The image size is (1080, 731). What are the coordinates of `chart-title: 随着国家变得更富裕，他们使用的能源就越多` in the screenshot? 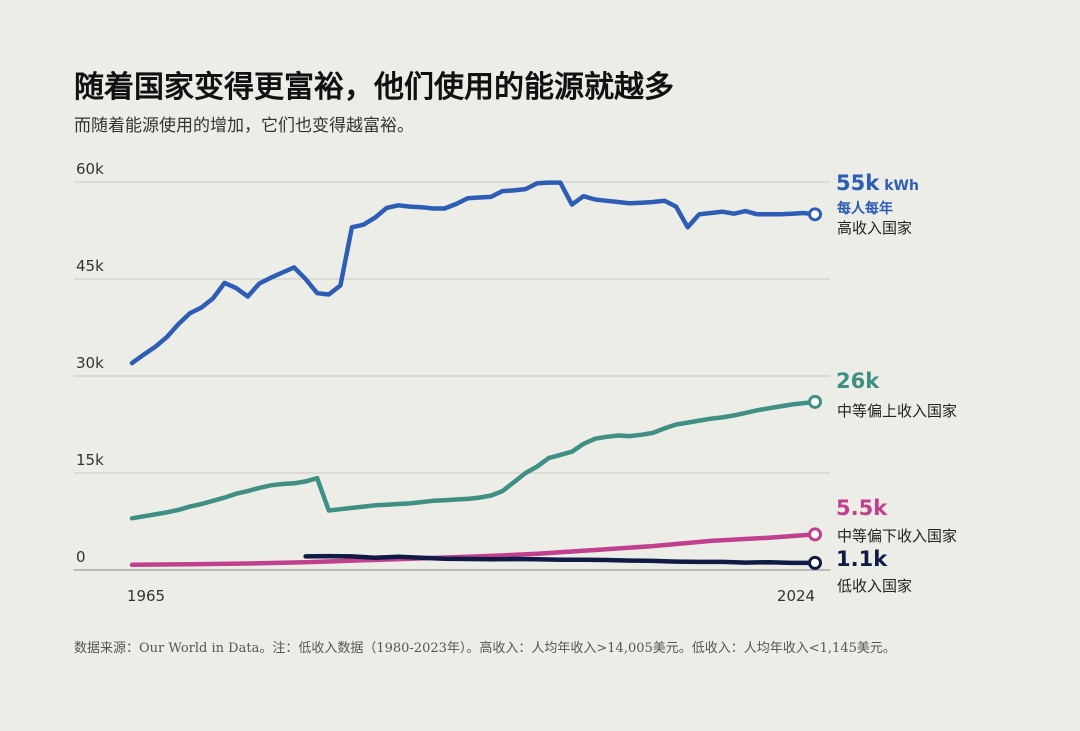 It's located at (374, 87).